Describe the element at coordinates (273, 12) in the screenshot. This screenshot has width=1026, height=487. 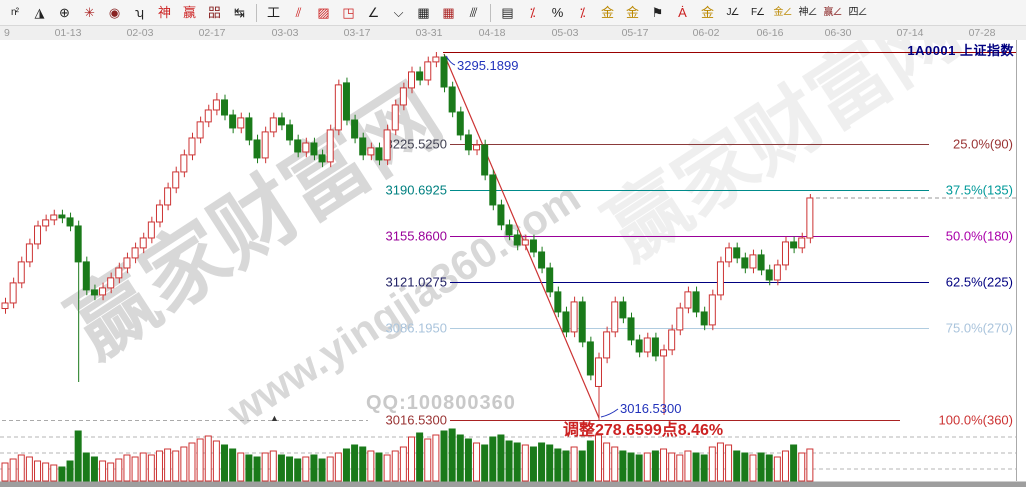
I see `toolbar-icon-gann-box-tool: 工` at that location.